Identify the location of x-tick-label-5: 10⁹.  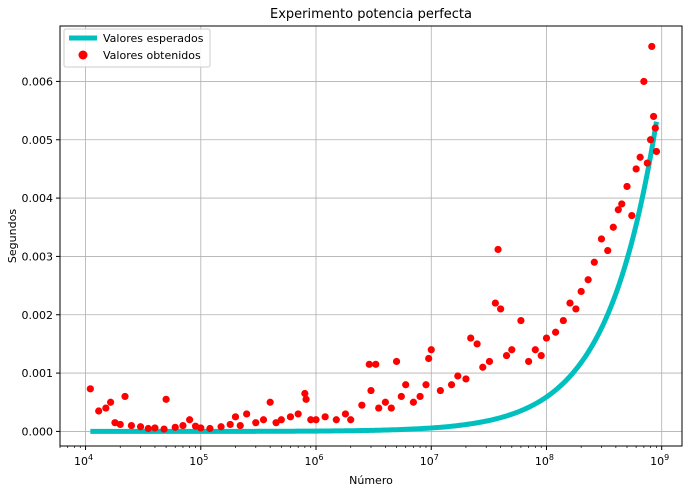
(659, 460).